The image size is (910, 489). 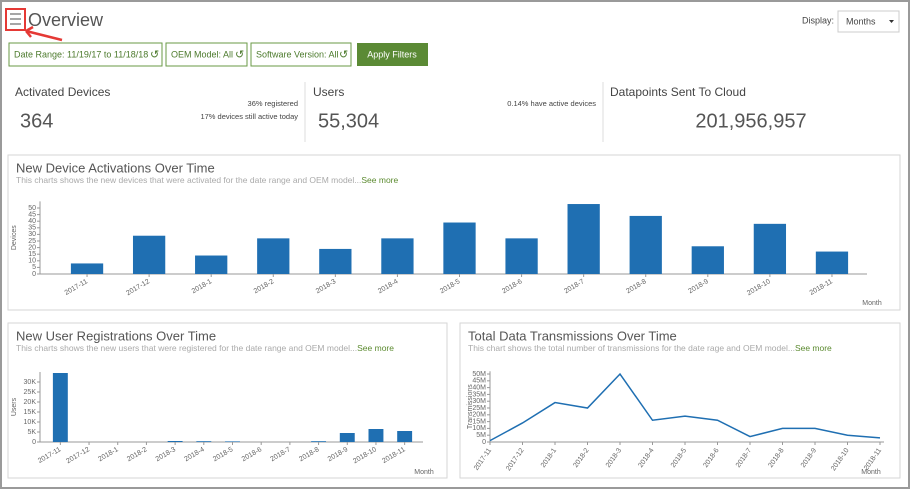 I want to click on y-tick-label: 35, so click(x=32, y=228).